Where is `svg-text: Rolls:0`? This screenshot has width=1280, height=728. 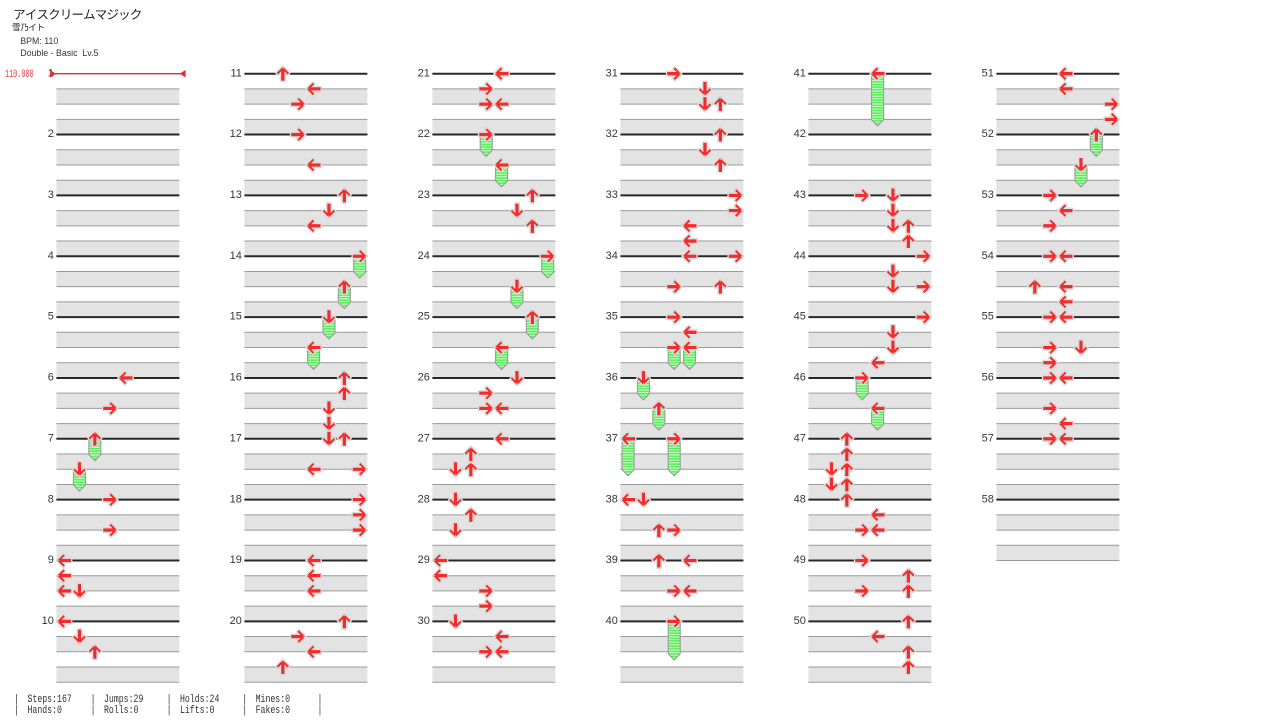 svg-text: Rolls:0 is located at coordinates (121, 710).